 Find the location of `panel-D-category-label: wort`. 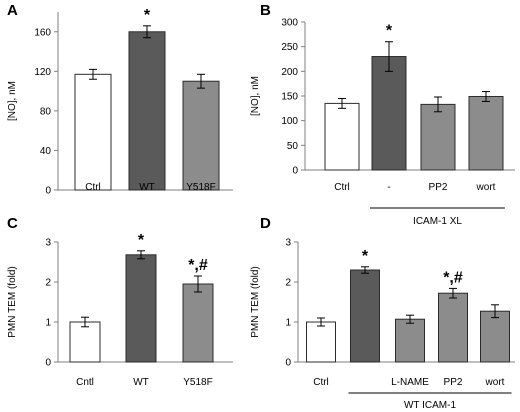

panel-D-category-label: wort is located at coordinates (495, 382).